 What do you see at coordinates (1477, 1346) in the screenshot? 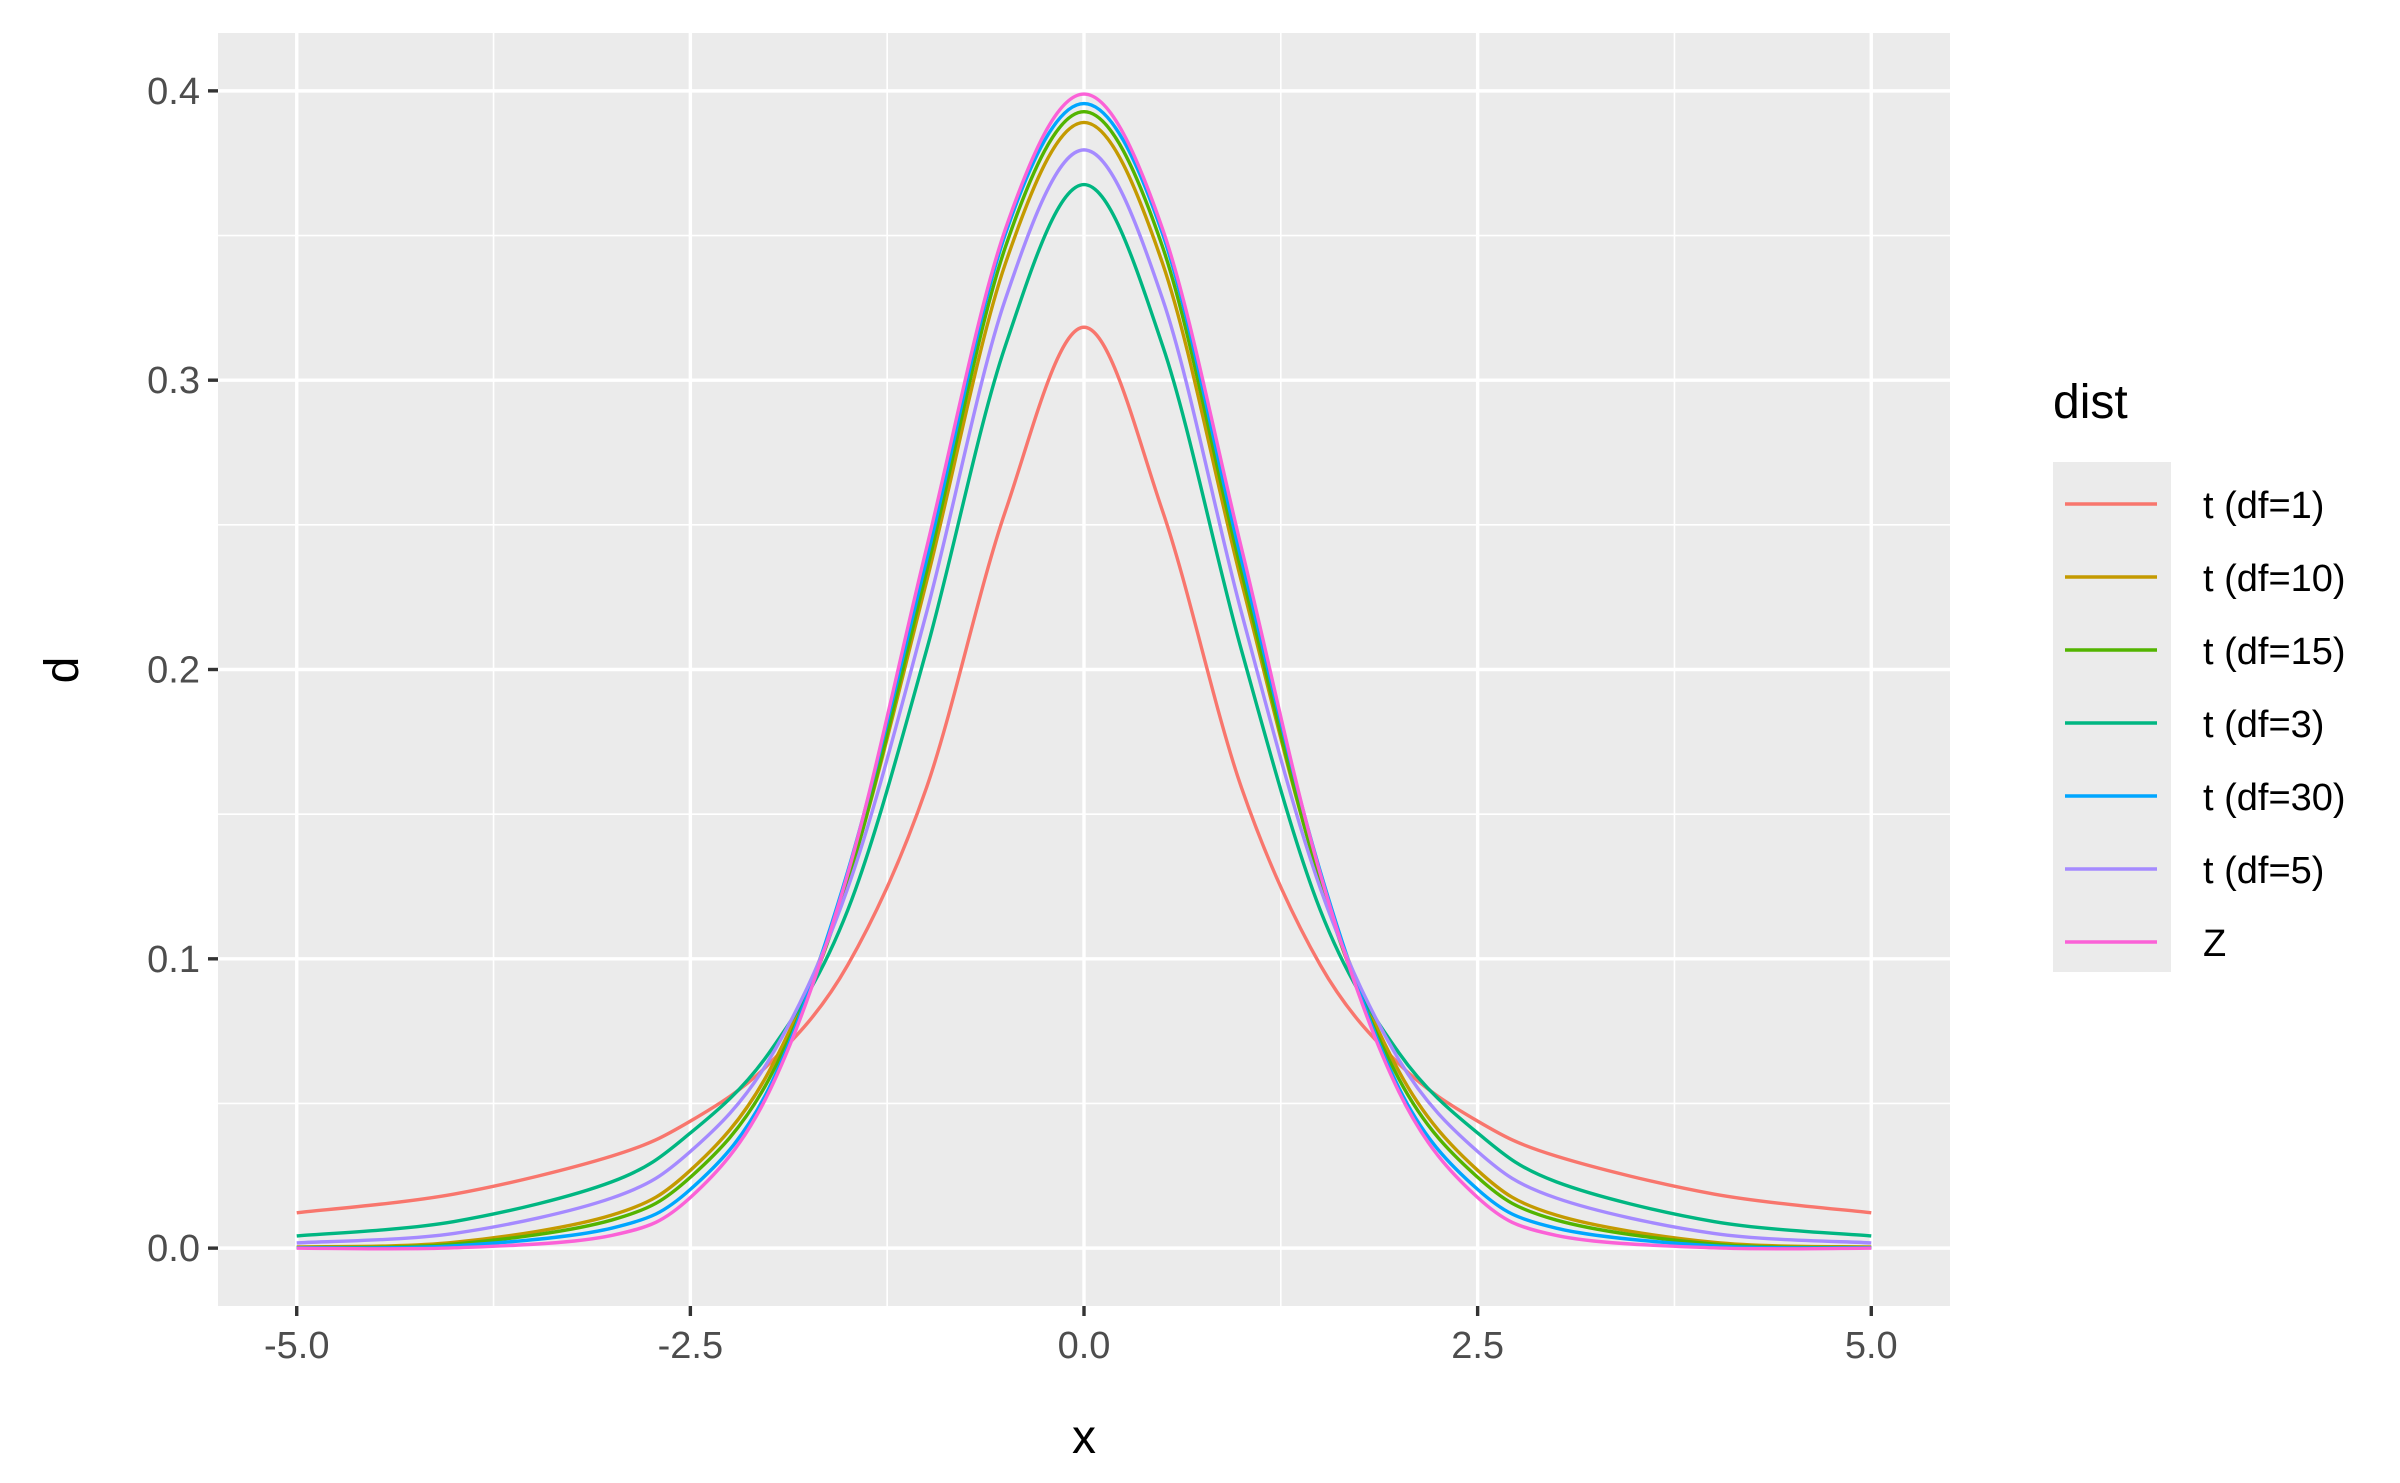
I see `x-tick-label: 2.5` at bounding box center [1477, 1346].